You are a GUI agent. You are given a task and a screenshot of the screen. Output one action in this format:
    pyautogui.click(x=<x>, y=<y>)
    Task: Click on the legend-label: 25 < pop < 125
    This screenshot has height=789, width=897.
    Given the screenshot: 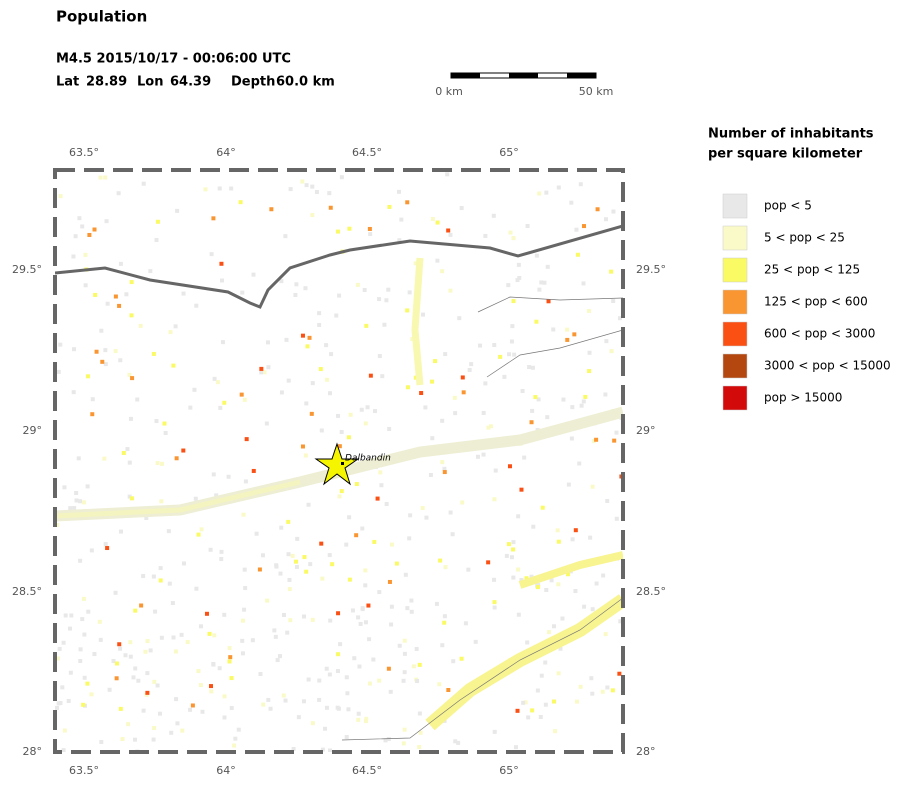 What is the action you would take?
    pyautogui.click(x=812, y=270)
    